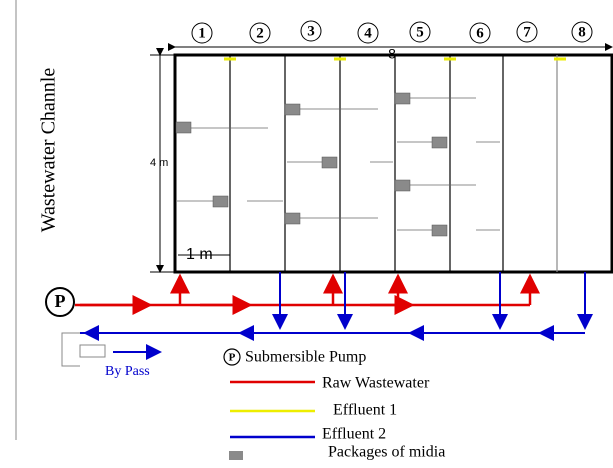 This screenshot has width=613, height=468. I want to click on bypass-label: By Pass, so click(127, 371).